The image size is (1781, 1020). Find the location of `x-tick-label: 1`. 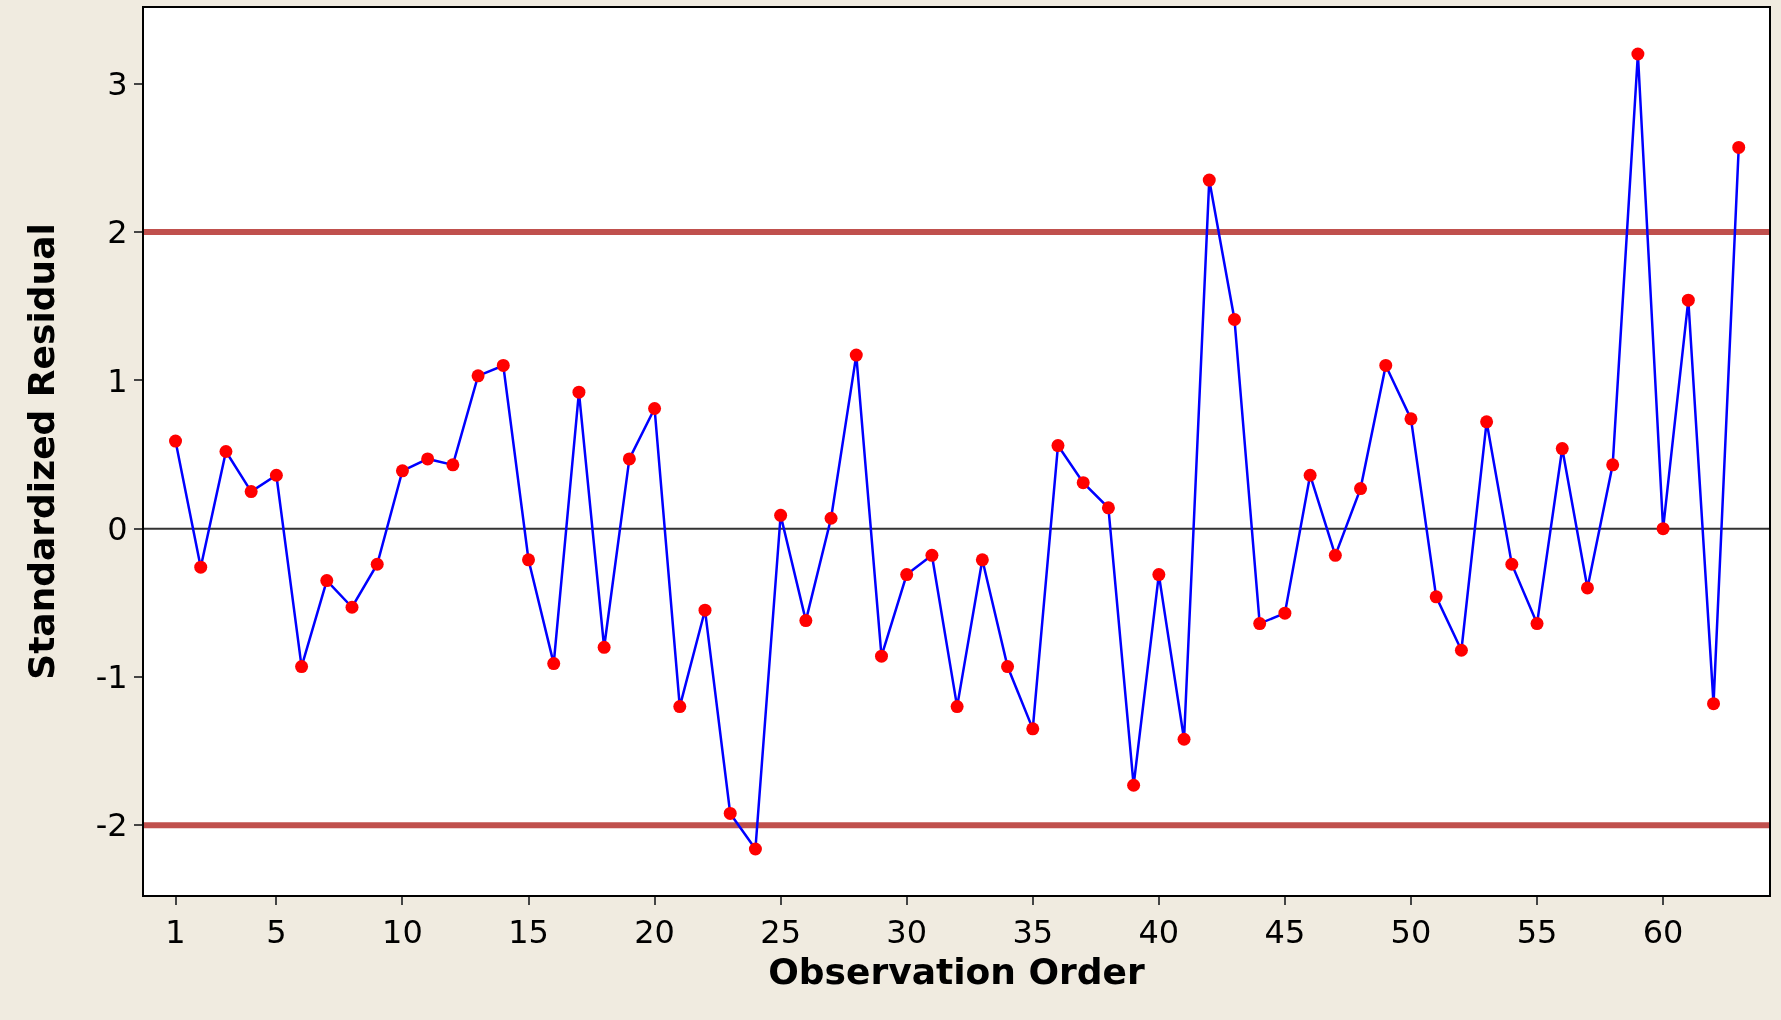

x-tick-label: 1 is located at coordinates (175, 932).